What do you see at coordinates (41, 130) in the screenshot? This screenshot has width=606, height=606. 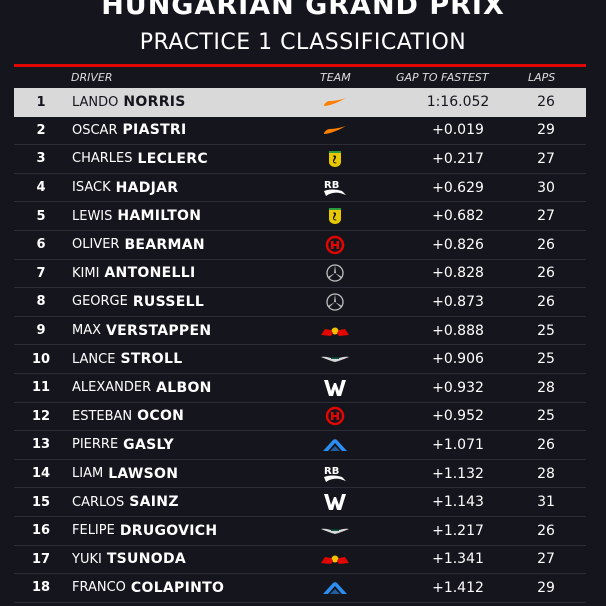 I see `position-number: 2` at bounding box center [41, 130].